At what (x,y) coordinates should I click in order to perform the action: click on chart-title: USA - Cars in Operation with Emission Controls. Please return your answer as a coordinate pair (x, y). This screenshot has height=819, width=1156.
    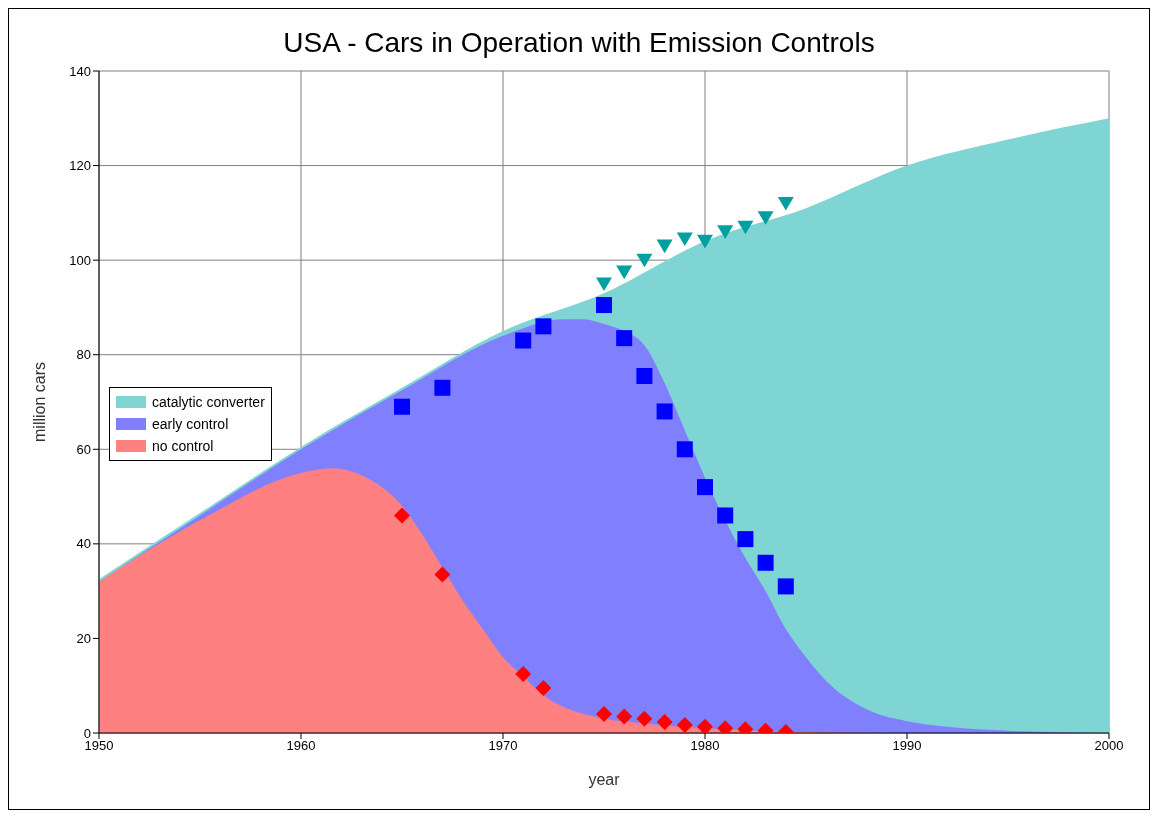
    Looking at the image, I should click on (579, 43).